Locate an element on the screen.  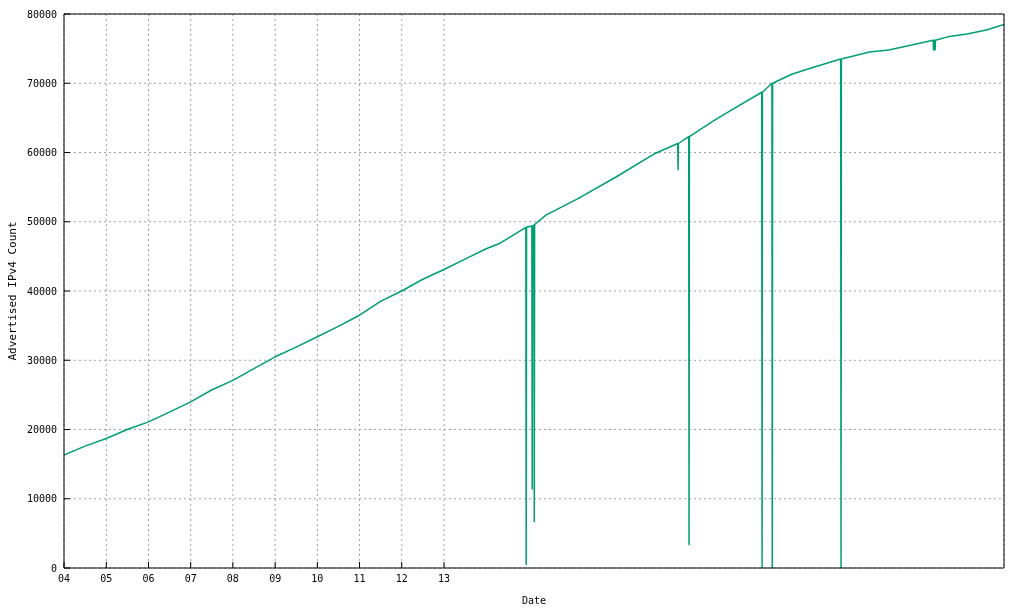
y-tick-label: 40000 is located at coordinates (41, 291).